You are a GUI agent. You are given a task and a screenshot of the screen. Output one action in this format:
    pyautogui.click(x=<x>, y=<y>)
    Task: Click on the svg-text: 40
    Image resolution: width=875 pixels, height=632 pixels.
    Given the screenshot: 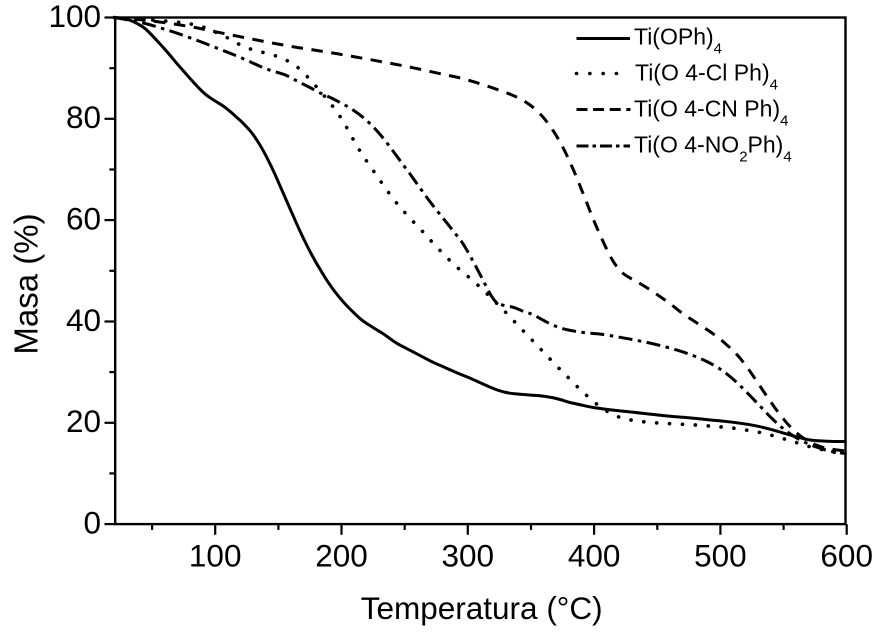 What is the action you would take?
    pyautogui.click(x=83, y=320)
    